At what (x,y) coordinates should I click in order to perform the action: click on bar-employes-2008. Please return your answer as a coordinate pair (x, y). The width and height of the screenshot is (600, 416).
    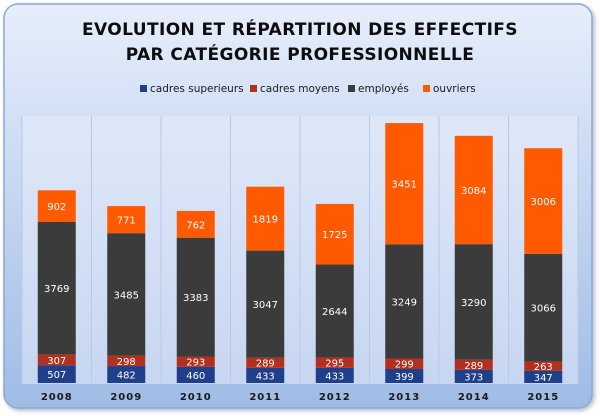
    Looking at the image, I should click on (56, 288).